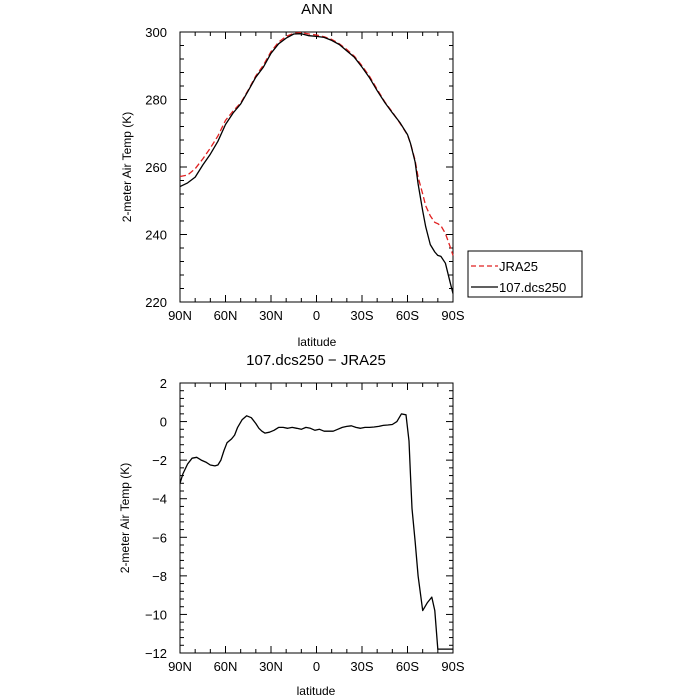 Image resolution: width=700 pixels, height=700 pixels. I want to click on y-tick-label: −12, so click(156, 653).